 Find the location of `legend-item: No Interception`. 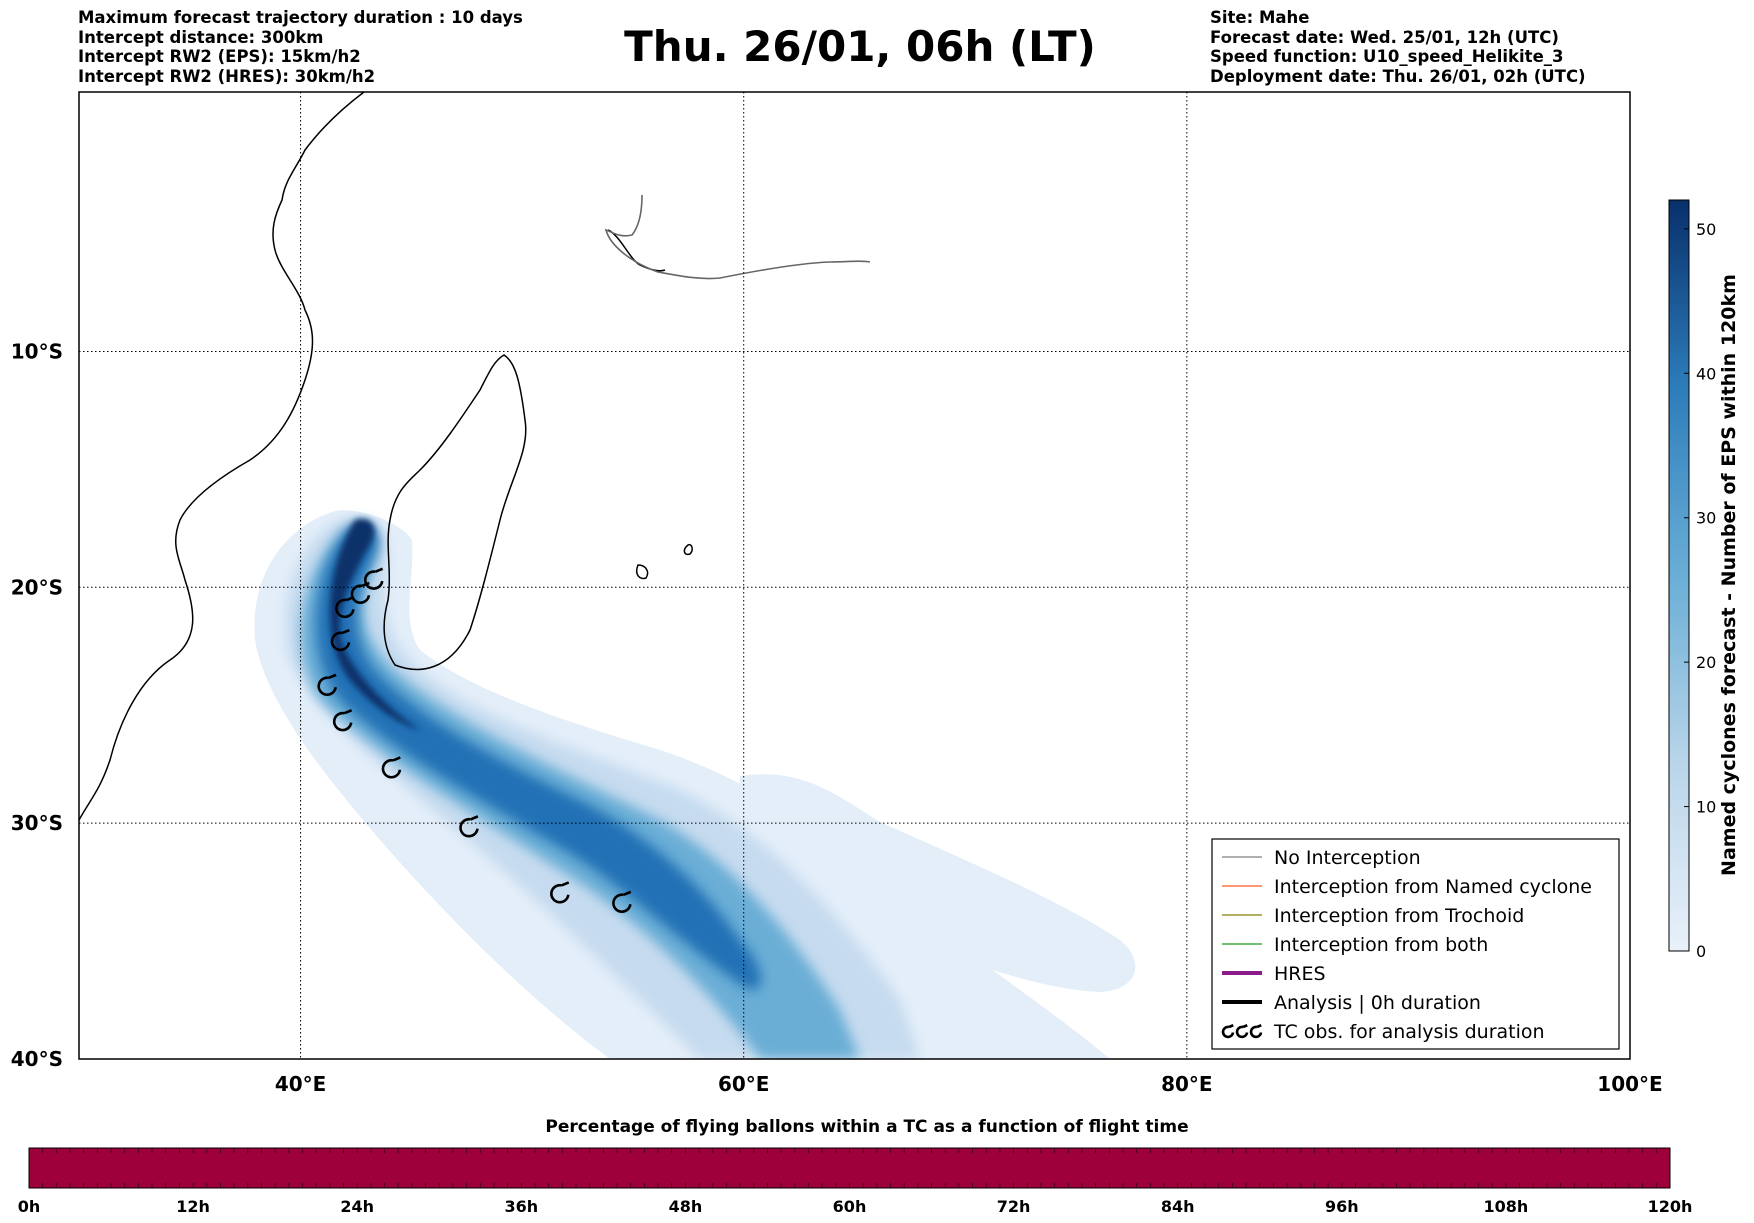

legend-item: No Interception is located at coordinates (1321, 858).